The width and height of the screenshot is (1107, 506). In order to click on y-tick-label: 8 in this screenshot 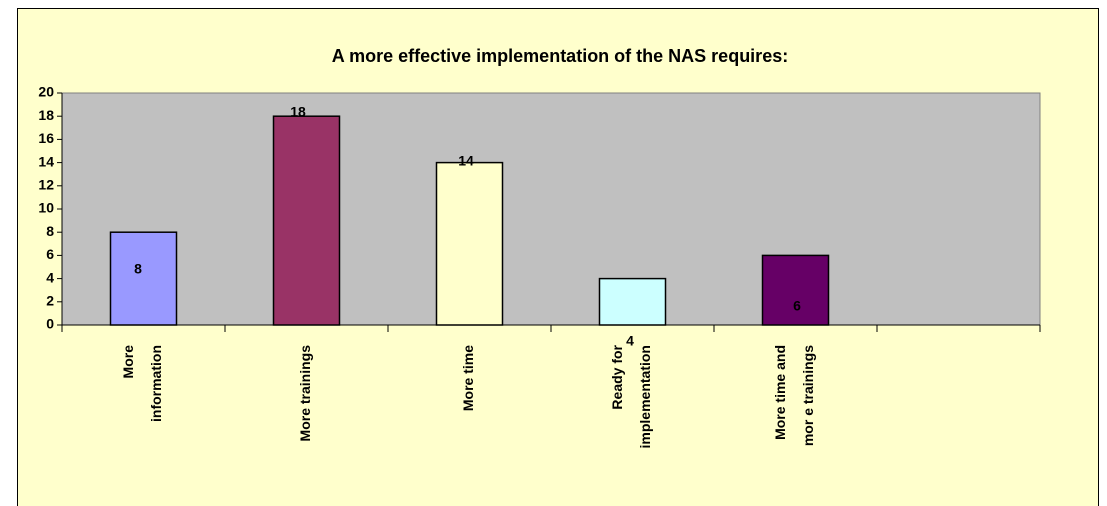, I will do `click(50, 231)`.